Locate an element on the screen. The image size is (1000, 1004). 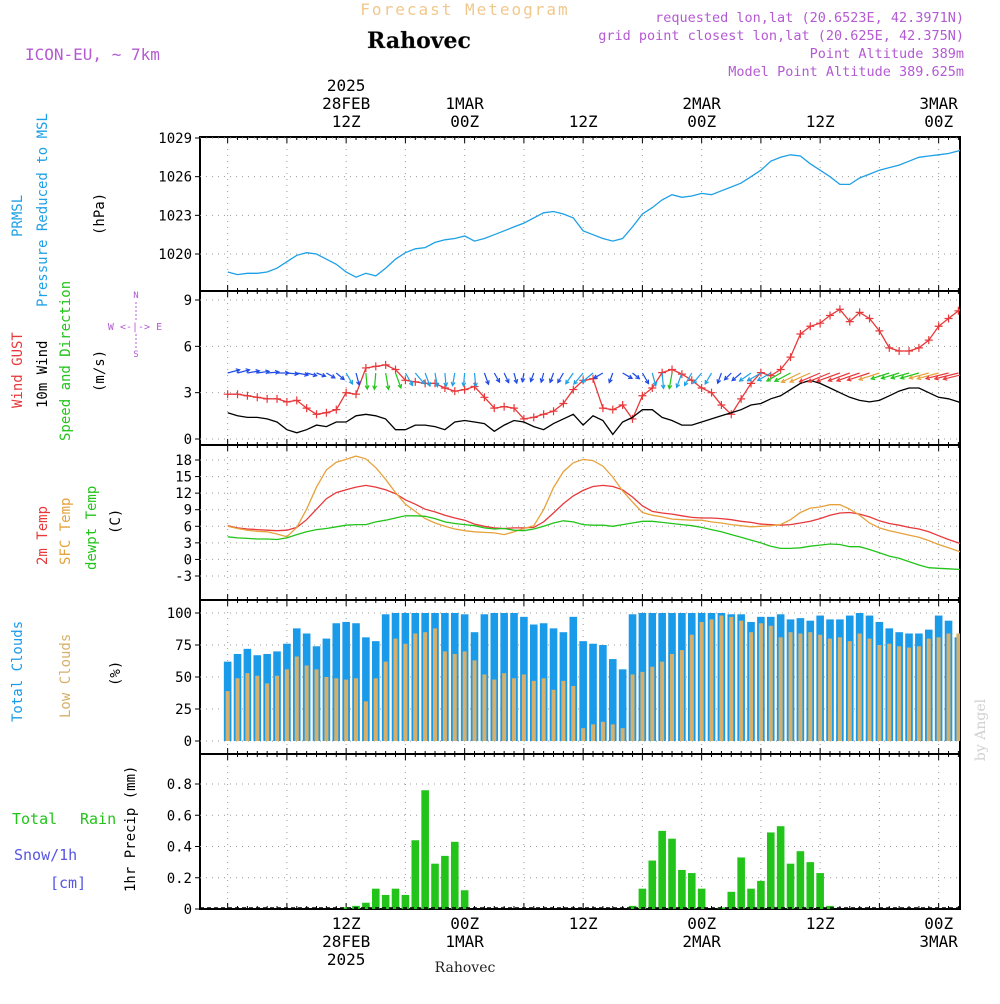
pressure-label-prmsl: PRMSL is located at coordinates (18, 216).